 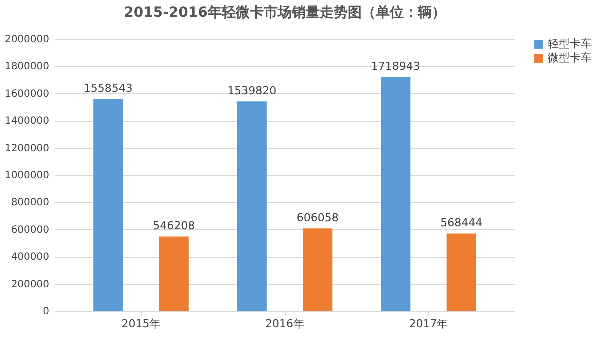 I want to click on data-label: 546208, so click(x=174, y=226).